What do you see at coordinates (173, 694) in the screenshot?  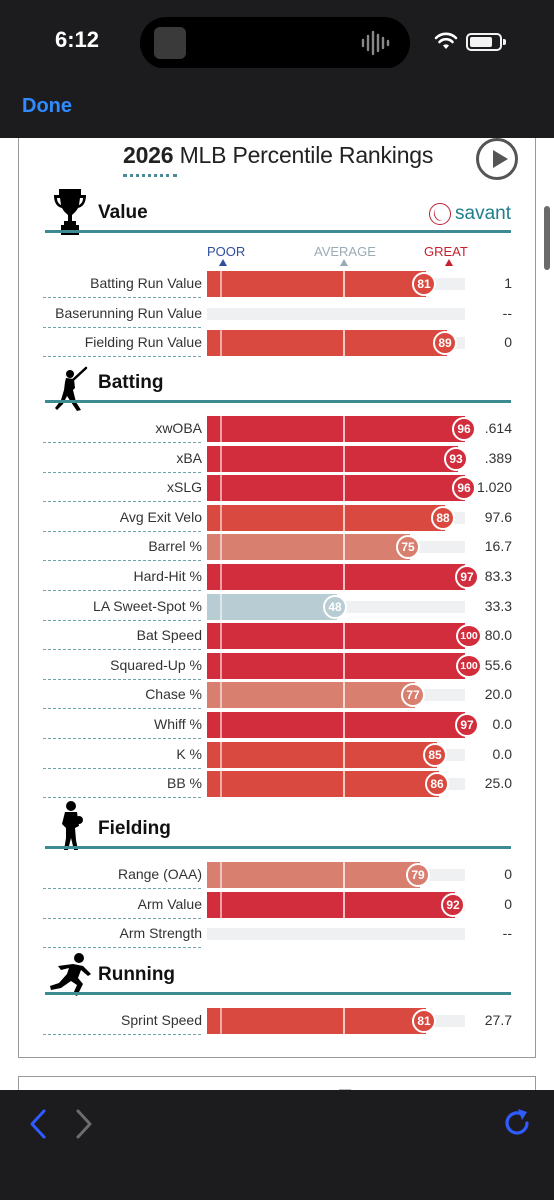 I see `metric-label: Chase %` at bounding box center [173, 694].